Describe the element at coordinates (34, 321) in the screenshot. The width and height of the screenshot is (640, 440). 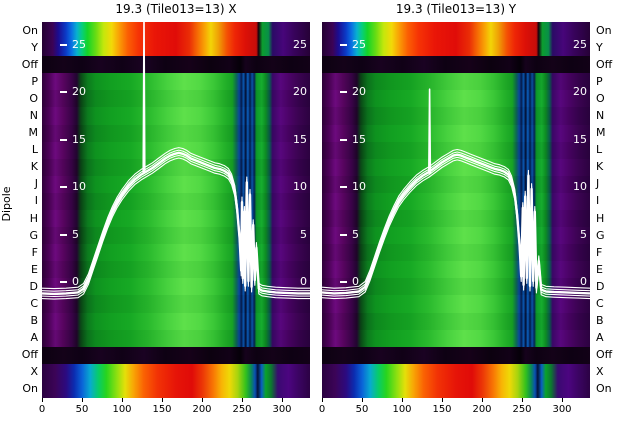
I see `dipole-row-label-left: B` at that location.